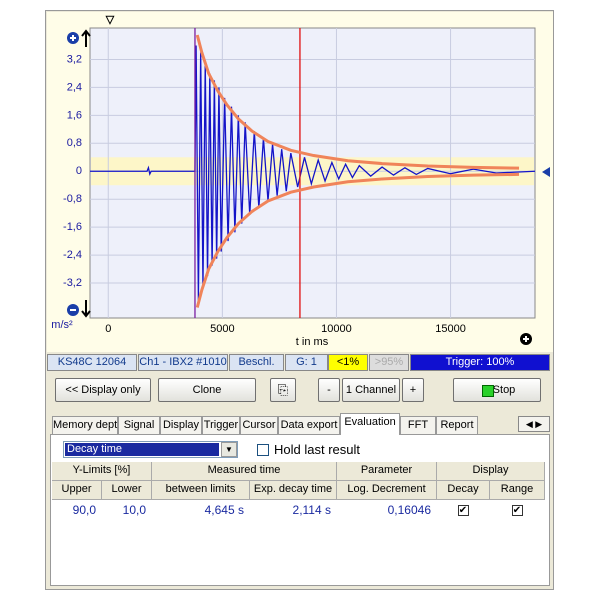  I want to click on button: -, so click(329, 390).